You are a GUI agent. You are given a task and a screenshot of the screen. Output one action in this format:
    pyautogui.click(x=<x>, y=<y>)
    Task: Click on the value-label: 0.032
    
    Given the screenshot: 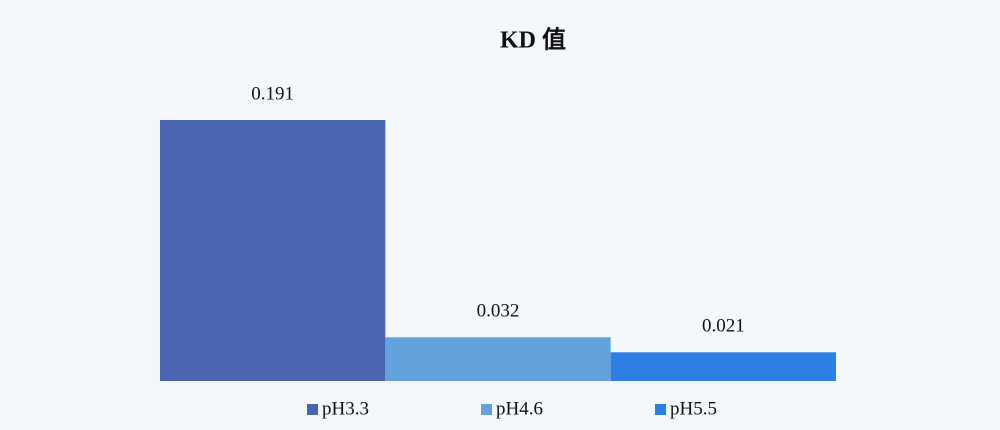 What is the action you would take?
    pyautogui.click(x=498, y=311)
    